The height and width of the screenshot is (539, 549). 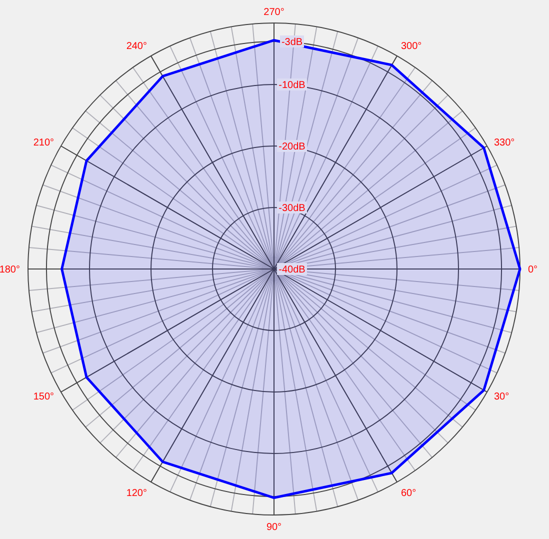 I want to click on spoke-label: 270°, so click(x=274, y=12).